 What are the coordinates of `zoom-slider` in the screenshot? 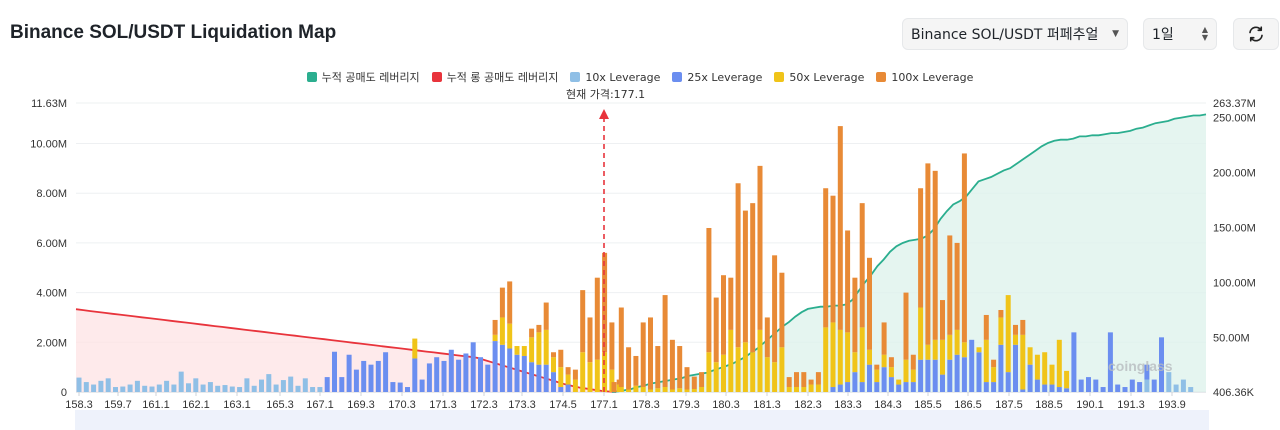 It's located at (642, 420).